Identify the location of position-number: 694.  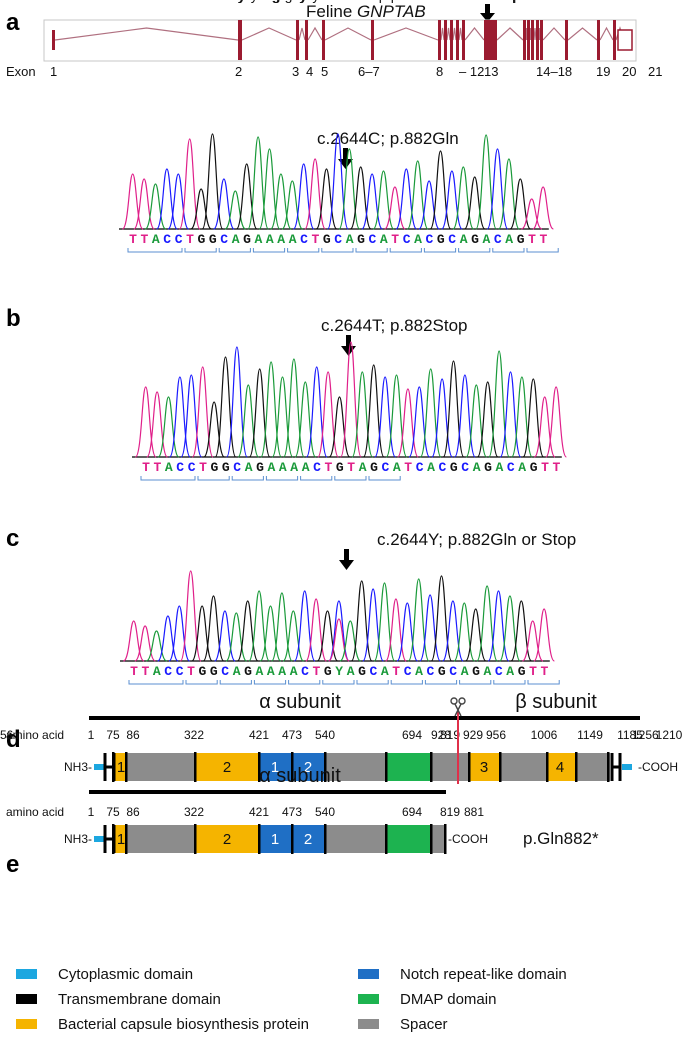
(412, 812).